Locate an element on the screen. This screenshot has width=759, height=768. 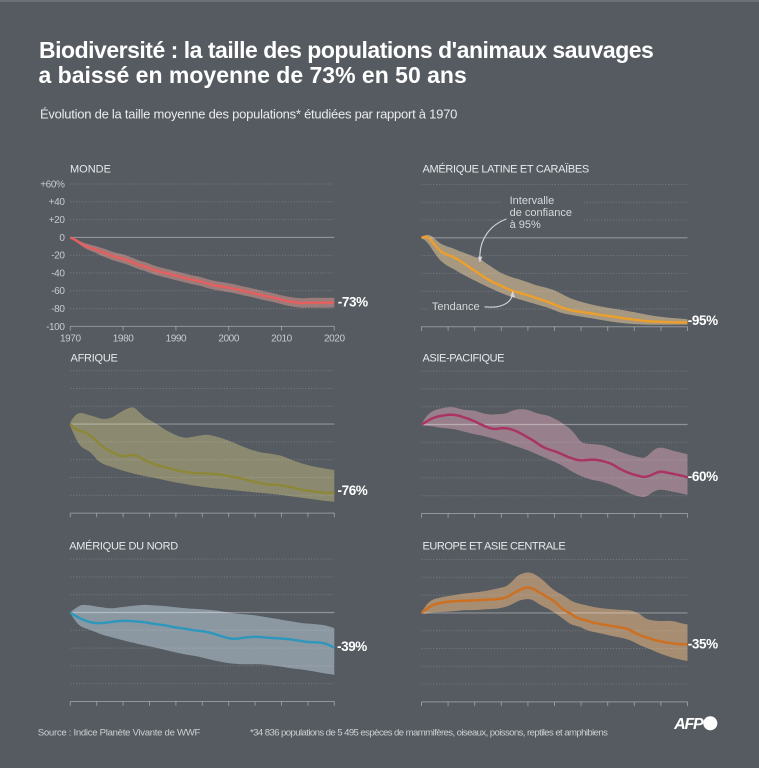
svg-text: -40 is located at coordinates (58, 273).